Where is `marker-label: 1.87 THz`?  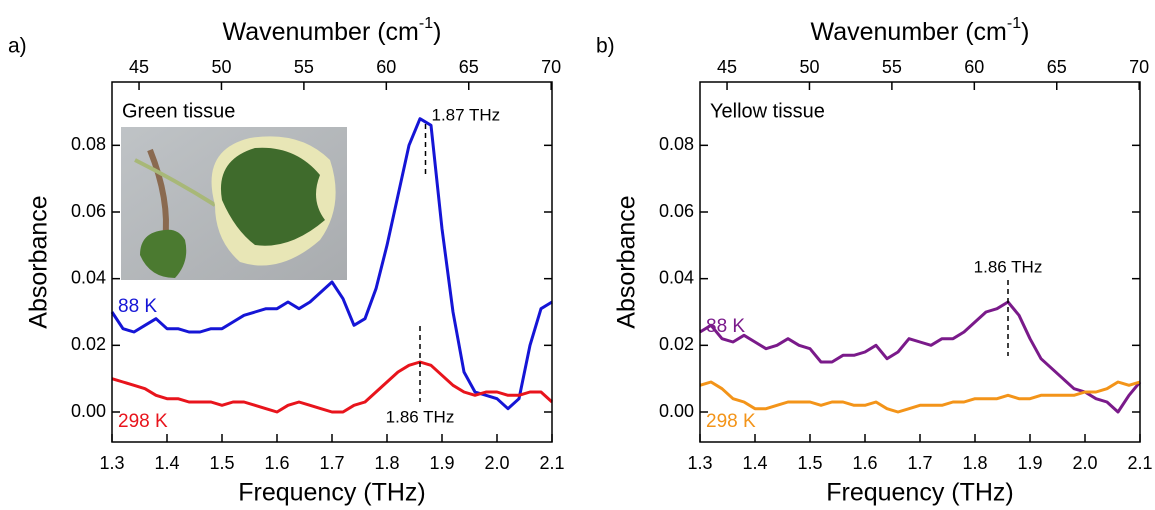 marker-label: 1.87 THz is located at coordinates (466, 114).